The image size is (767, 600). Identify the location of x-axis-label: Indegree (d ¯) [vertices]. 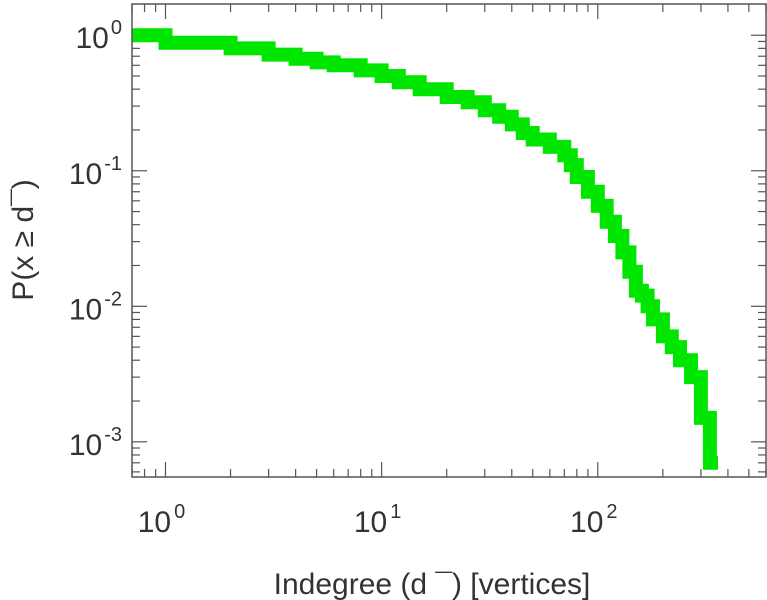
(432, 584).